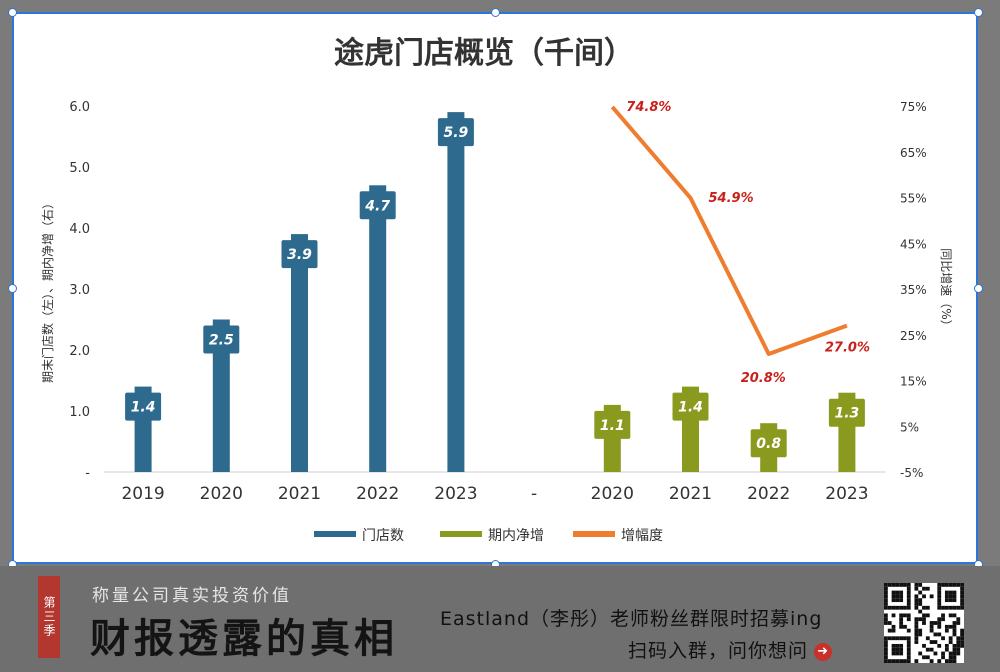 This screenshot has height=672, width=1000. Describe the element at coordinates (49, 617) in the screenshot. I see `season-badge: 第三季` at that location.